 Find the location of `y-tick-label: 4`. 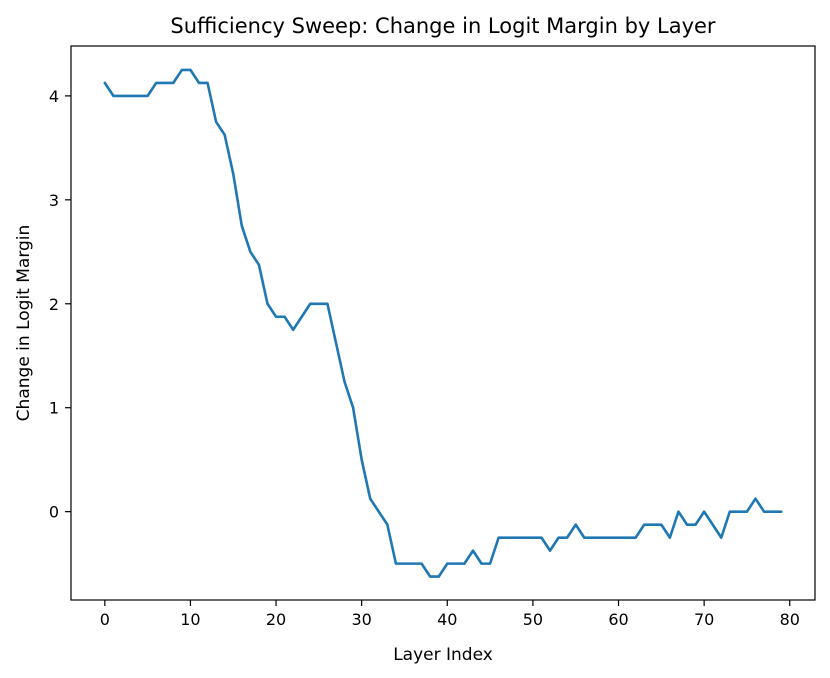

y-tick-label: 4 is located at coordinates (54, 96).